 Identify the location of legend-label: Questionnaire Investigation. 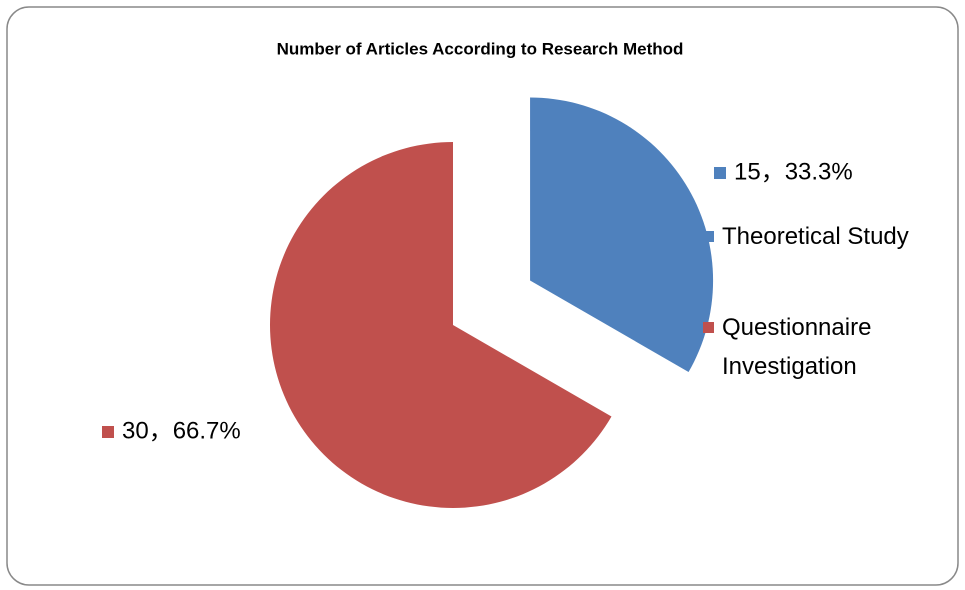
(797, 347).